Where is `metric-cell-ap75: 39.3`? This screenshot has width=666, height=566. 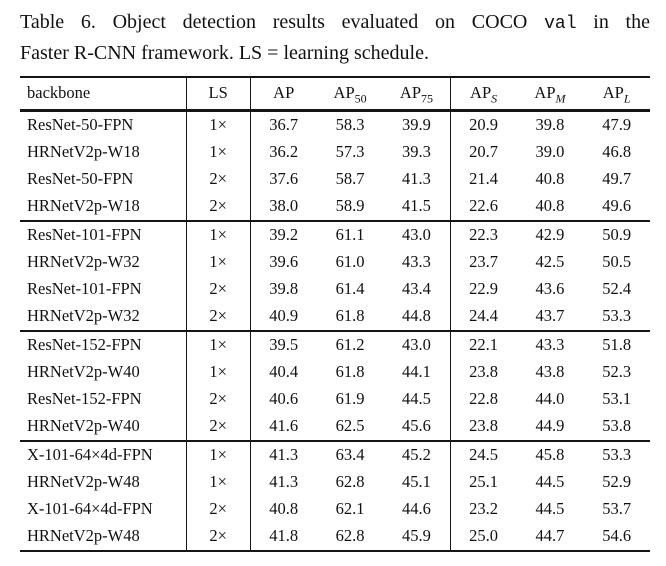 metric-cell-ap75: 39.3 is located at coordinates (417, 152).